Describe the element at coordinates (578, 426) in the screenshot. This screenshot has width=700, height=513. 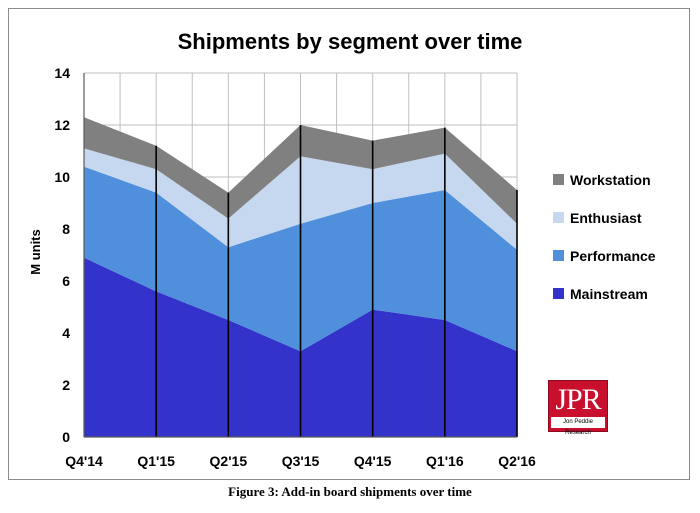
I see `logo-subtitle: Jon Peddie Research` at that location.